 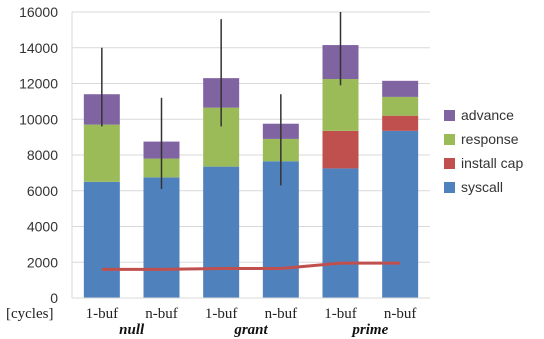 I want to click on legend-label: syscall, so click(x=482, y=187).